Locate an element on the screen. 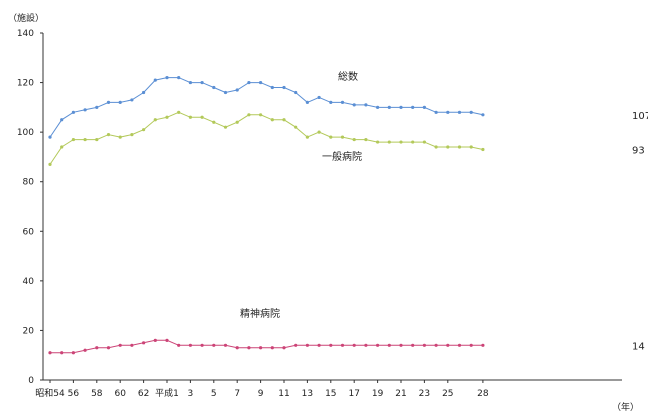  x-tick-label: 23 is located at coordinates (424, 394).